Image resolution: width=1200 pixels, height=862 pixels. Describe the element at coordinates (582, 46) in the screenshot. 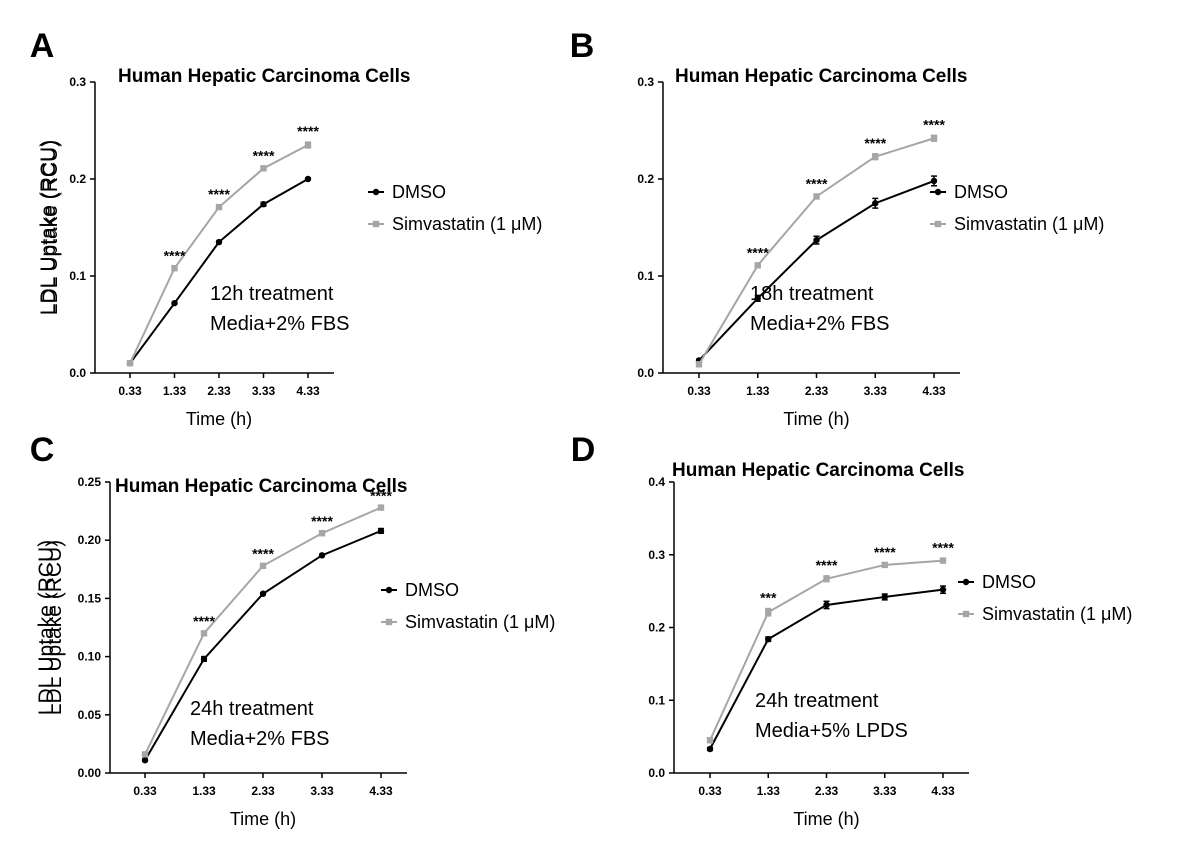

I see `panel-letter: B` at that location.